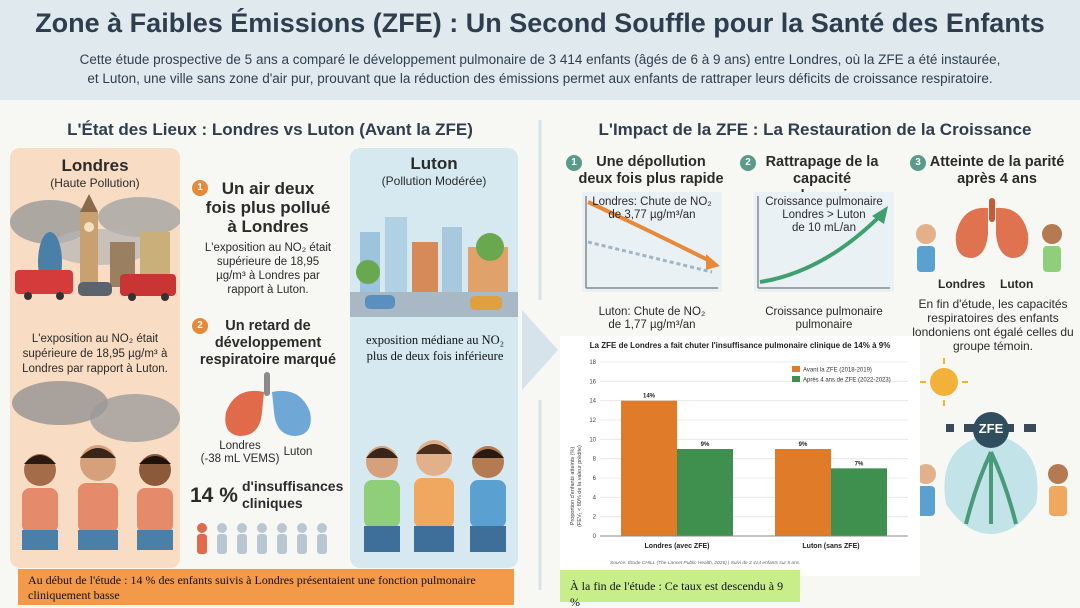 This screenshot has width=1080, height=608. What do you see at coordinates (677, 546) in the screenshot?
I see `x-category-label: Londres (avec ZFE)` at bounding box center [677, 546].